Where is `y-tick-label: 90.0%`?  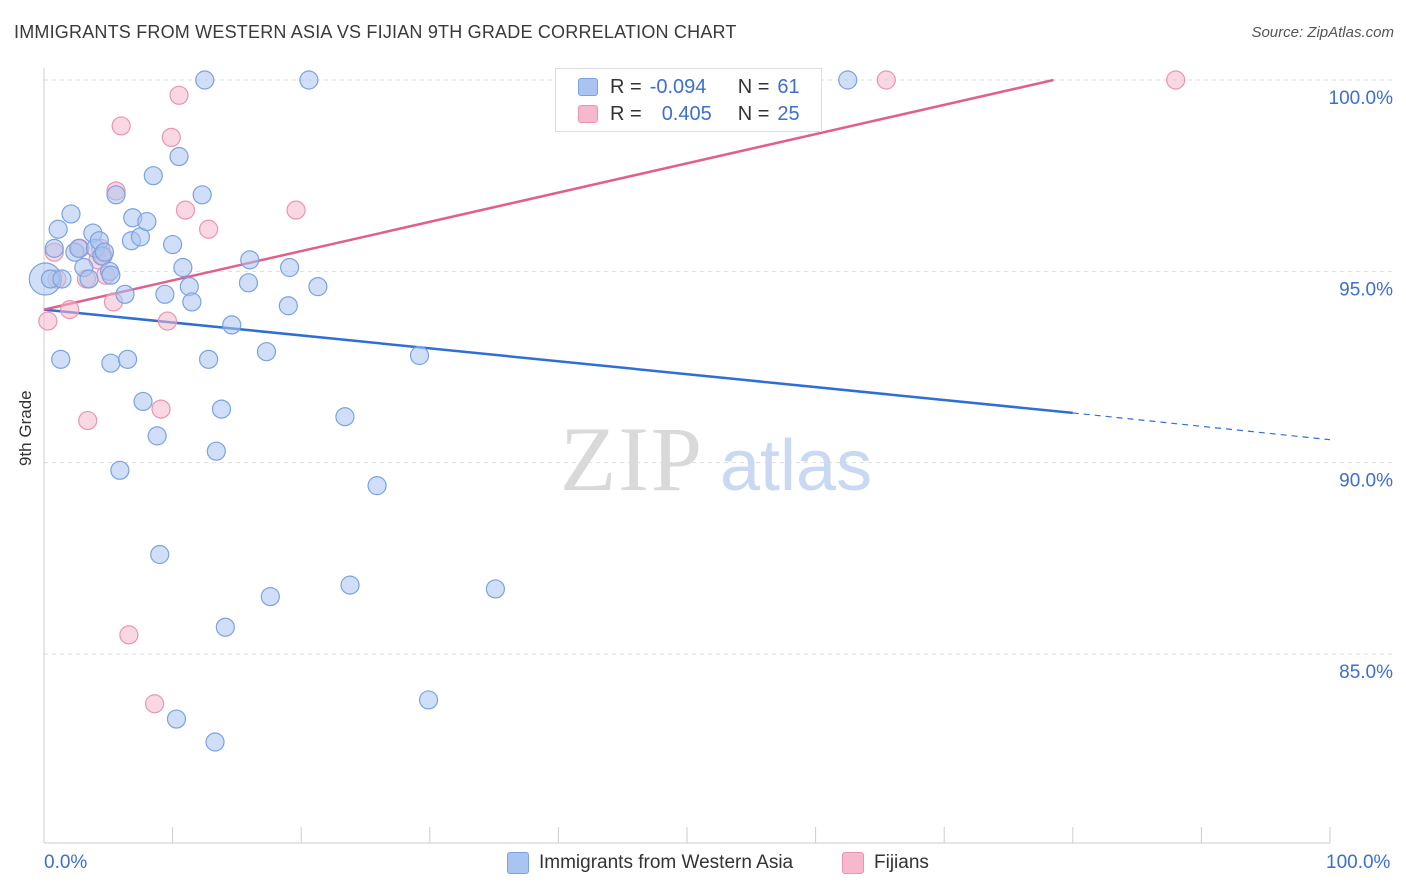 y-tick-label: 90.0% is located at coordinates (1366, 481).